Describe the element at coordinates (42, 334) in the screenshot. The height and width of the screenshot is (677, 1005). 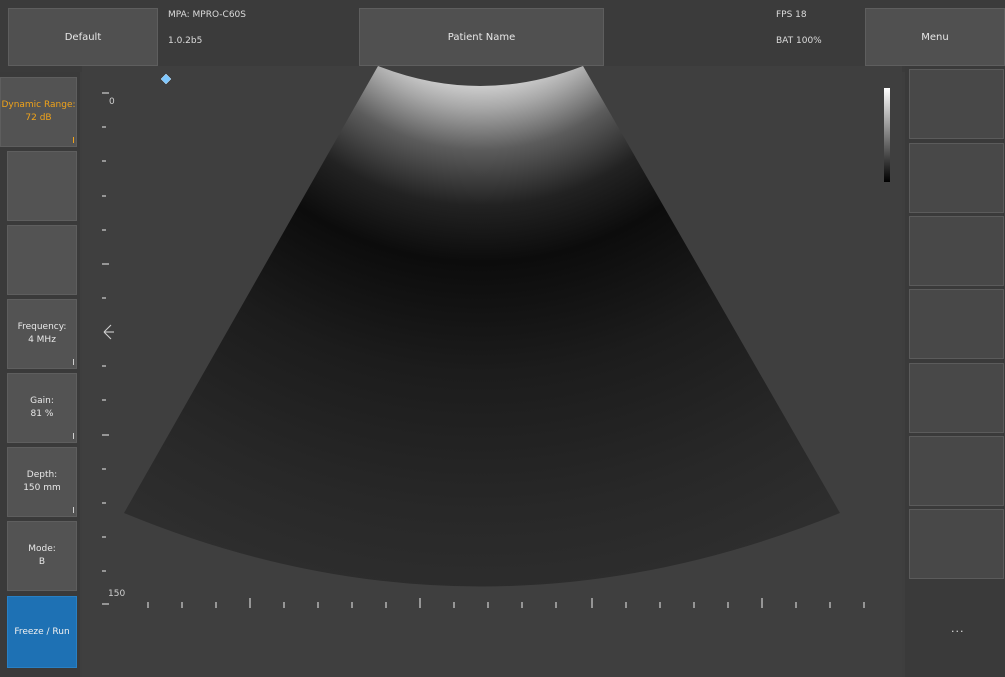
I see `frequency-control: Frequency: 4 MHz` at that location.